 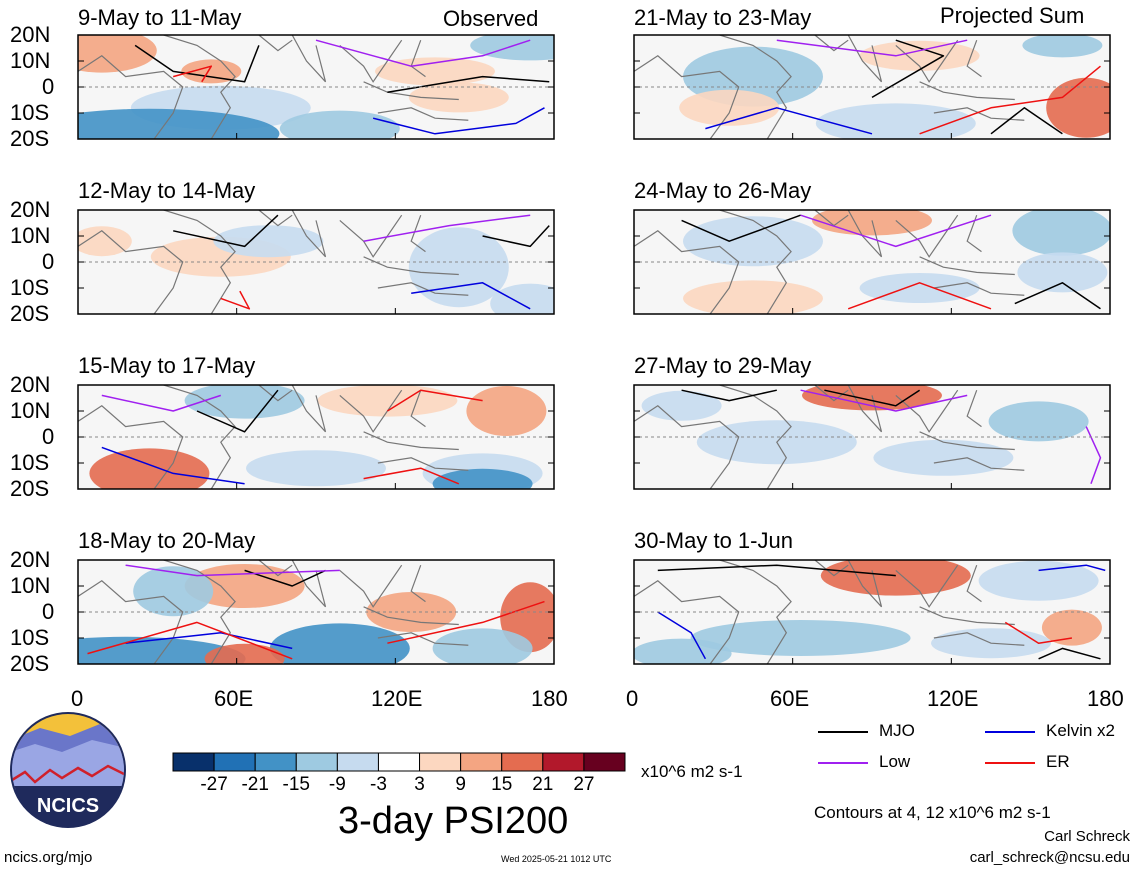 I want to click on y-tick-label: 10S, so click(x=30, y=287).